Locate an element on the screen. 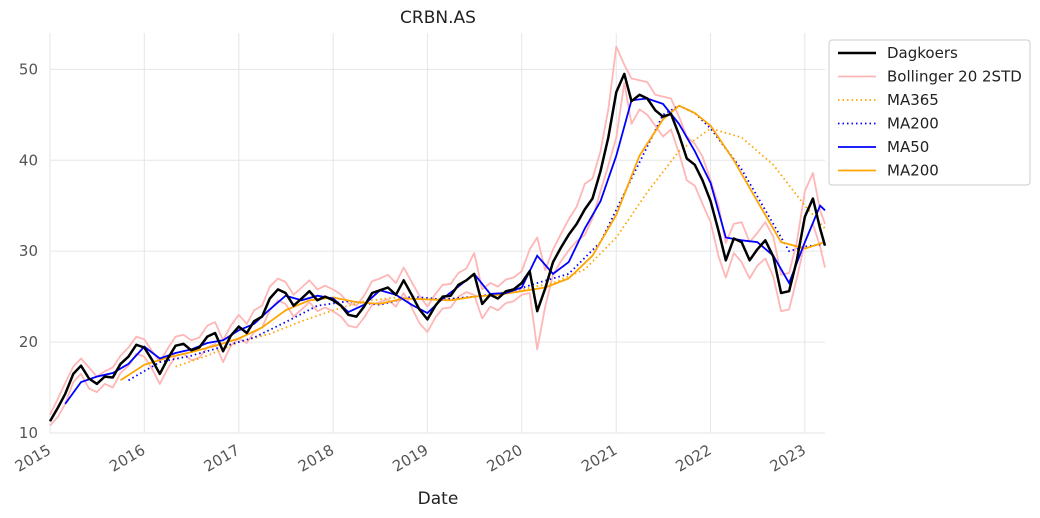 The image size is (1040, 518). y-tick-label: 10 is located at coordinates (28, 433).